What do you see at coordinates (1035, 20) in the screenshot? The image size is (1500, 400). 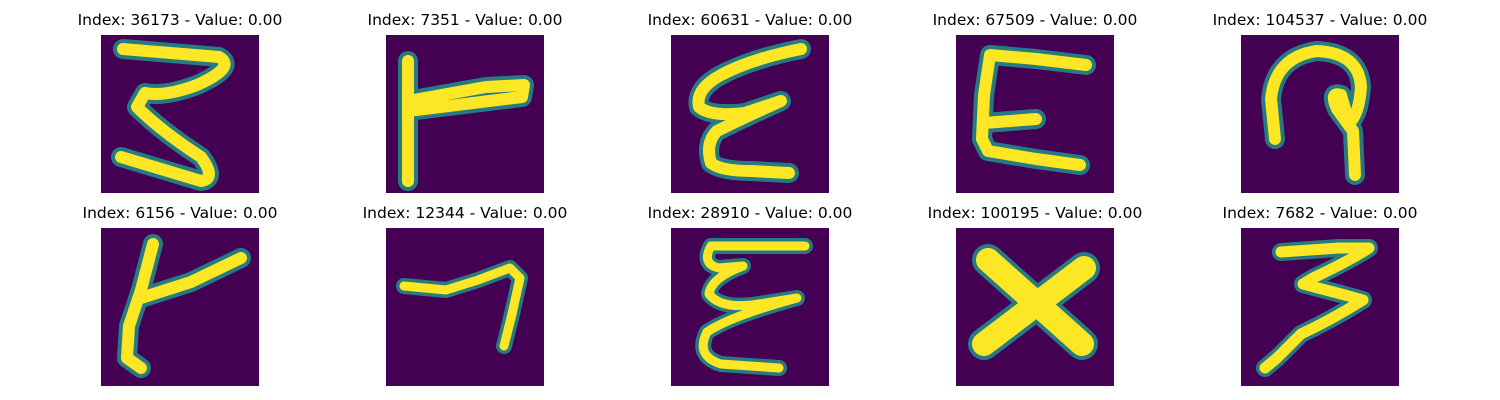 I see `panel-title: Index: 67509 - Value: 0.00` at bounding box center [1035, 20].